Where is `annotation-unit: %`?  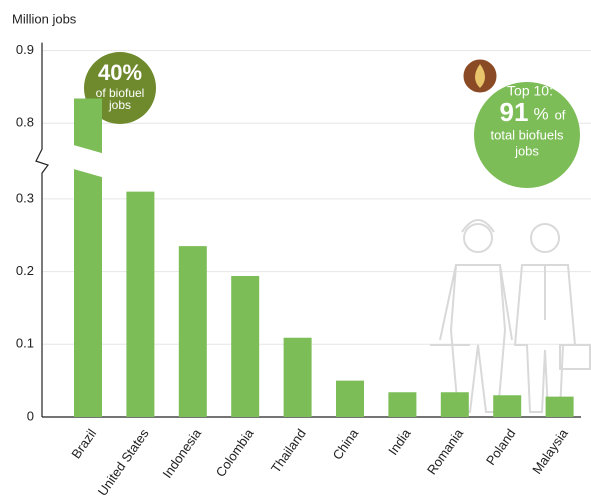
annotation-unit: % is located at coordinates (540, 113).